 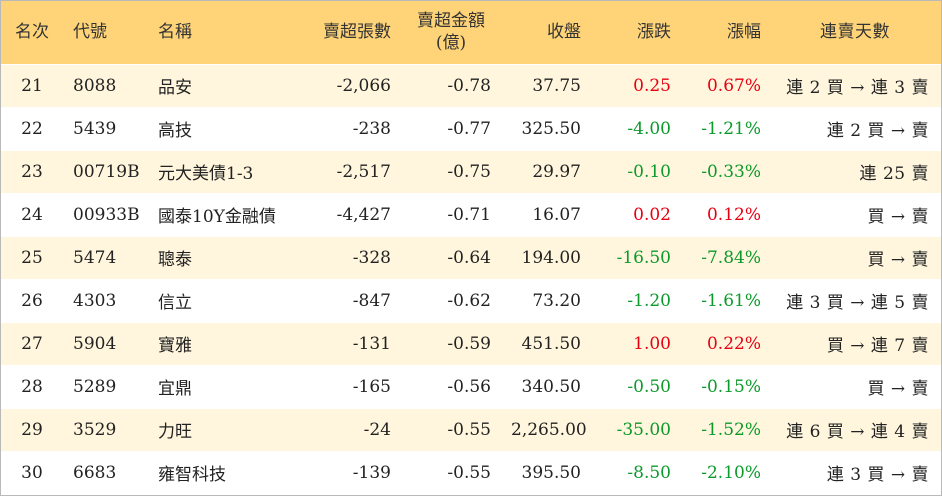 I want to click on cell-change: 1.00, so click(x=636, y=343).